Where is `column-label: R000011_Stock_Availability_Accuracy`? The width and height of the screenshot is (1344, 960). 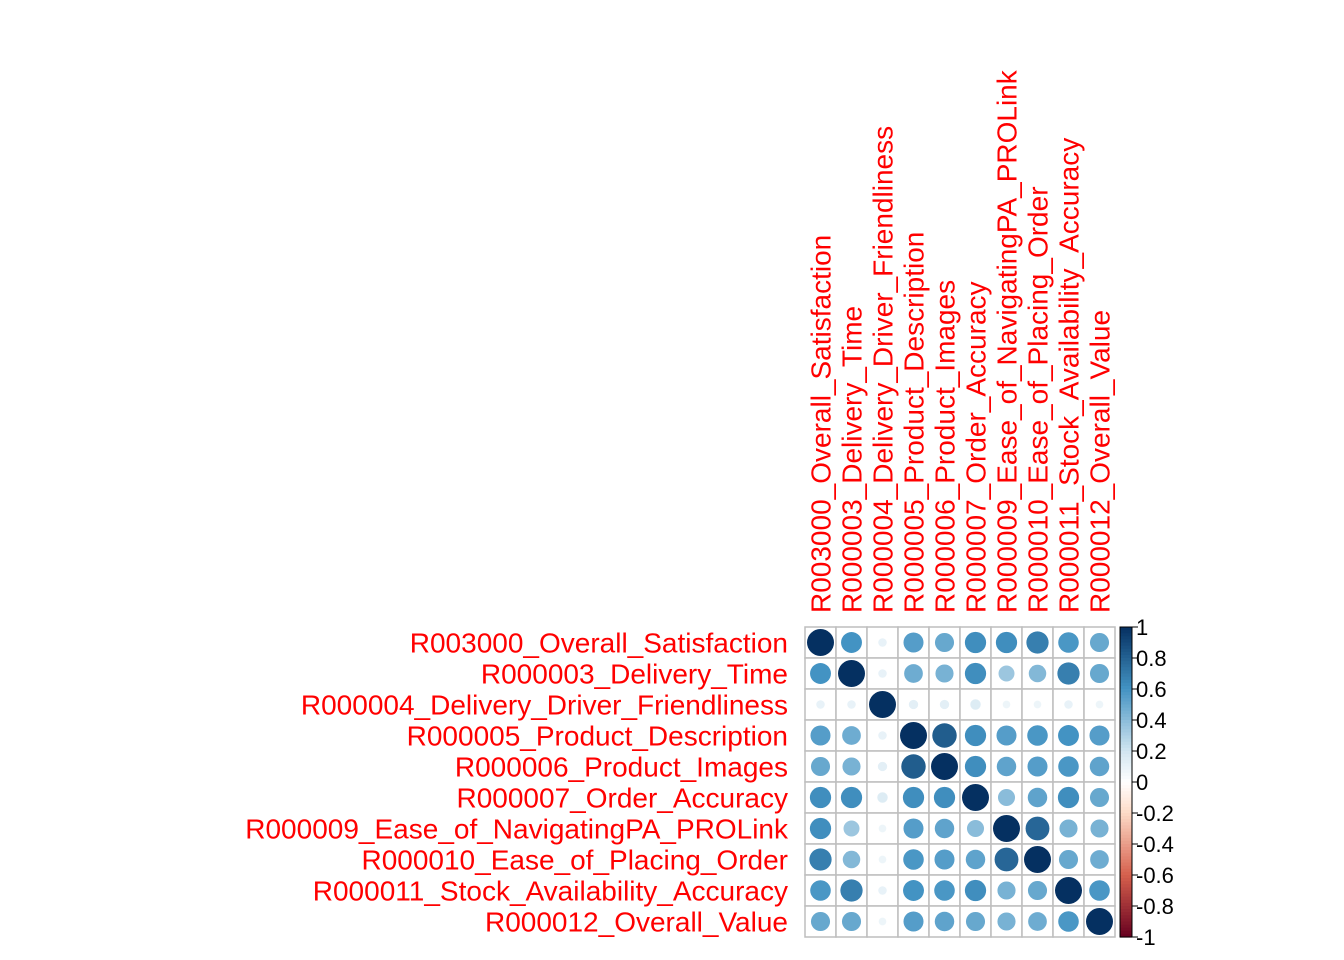 column-label: R000011_Stock_Availability_Accuracy is located at coordinates (1069, 375).